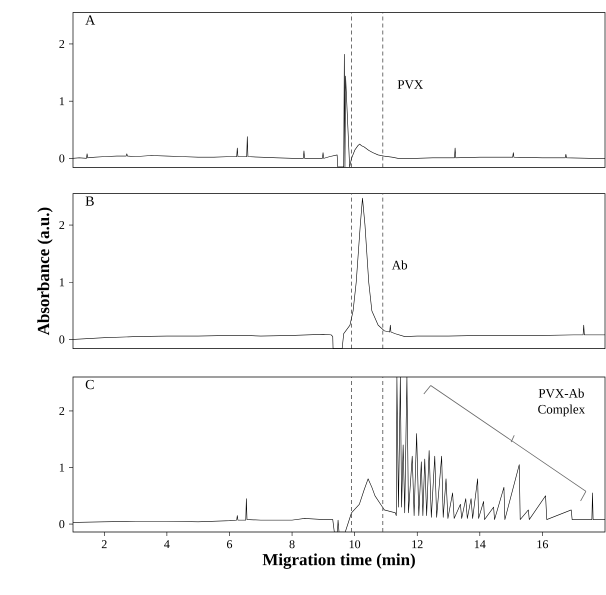 The height and width of the screenshot is (595, 606). What do you see at coordinates (90, 20) in the screenshot?
I see `chart-title: A` at bounding box center [90, 20].